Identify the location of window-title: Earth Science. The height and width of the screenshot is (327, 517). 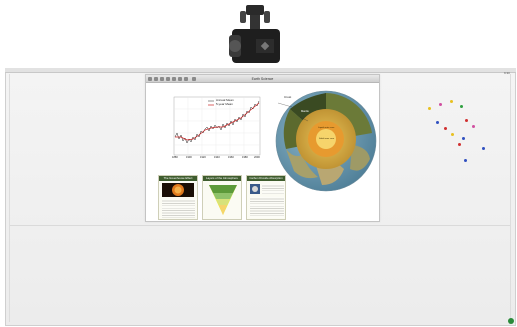
(262, 79).